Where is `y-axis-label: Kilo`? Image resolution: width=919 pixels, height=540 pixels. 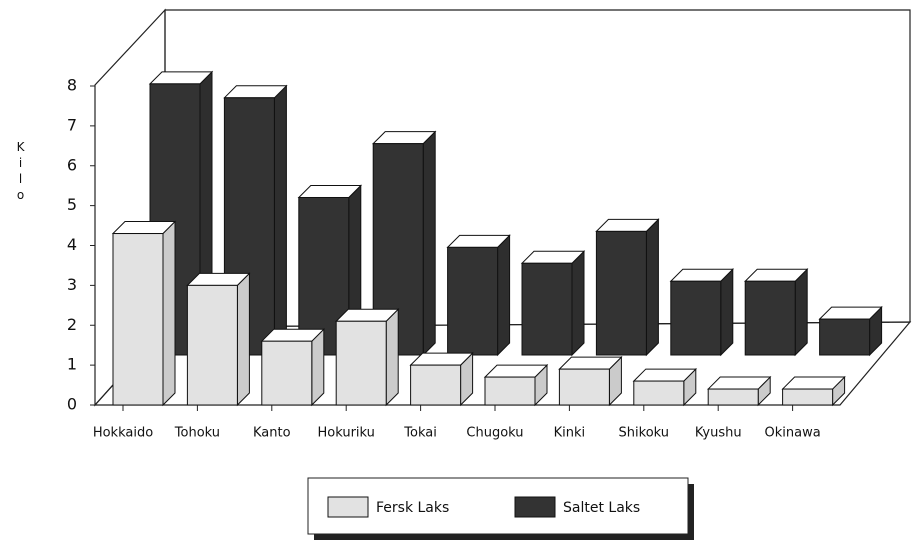
y-axis-label: Kilo is located at coordinates (21, 172).